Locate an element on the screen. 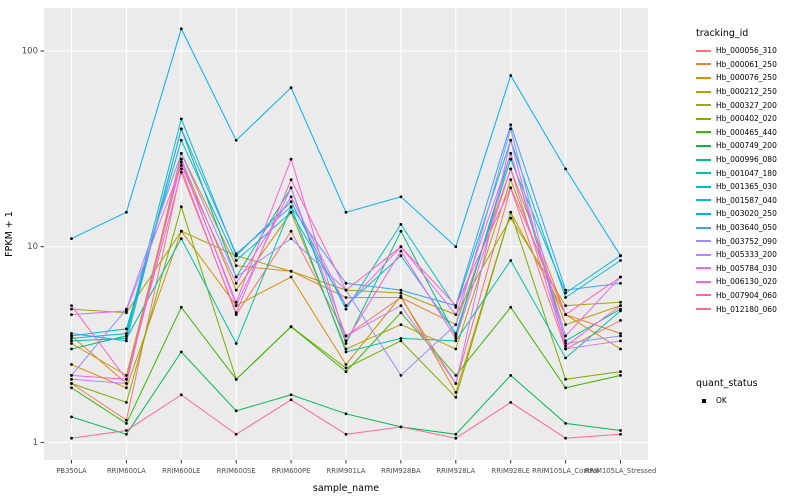 This screenshot has width=800, height=500. x-tick-label: RRIM105LA_Stressed is located at coordinates (621, 471).